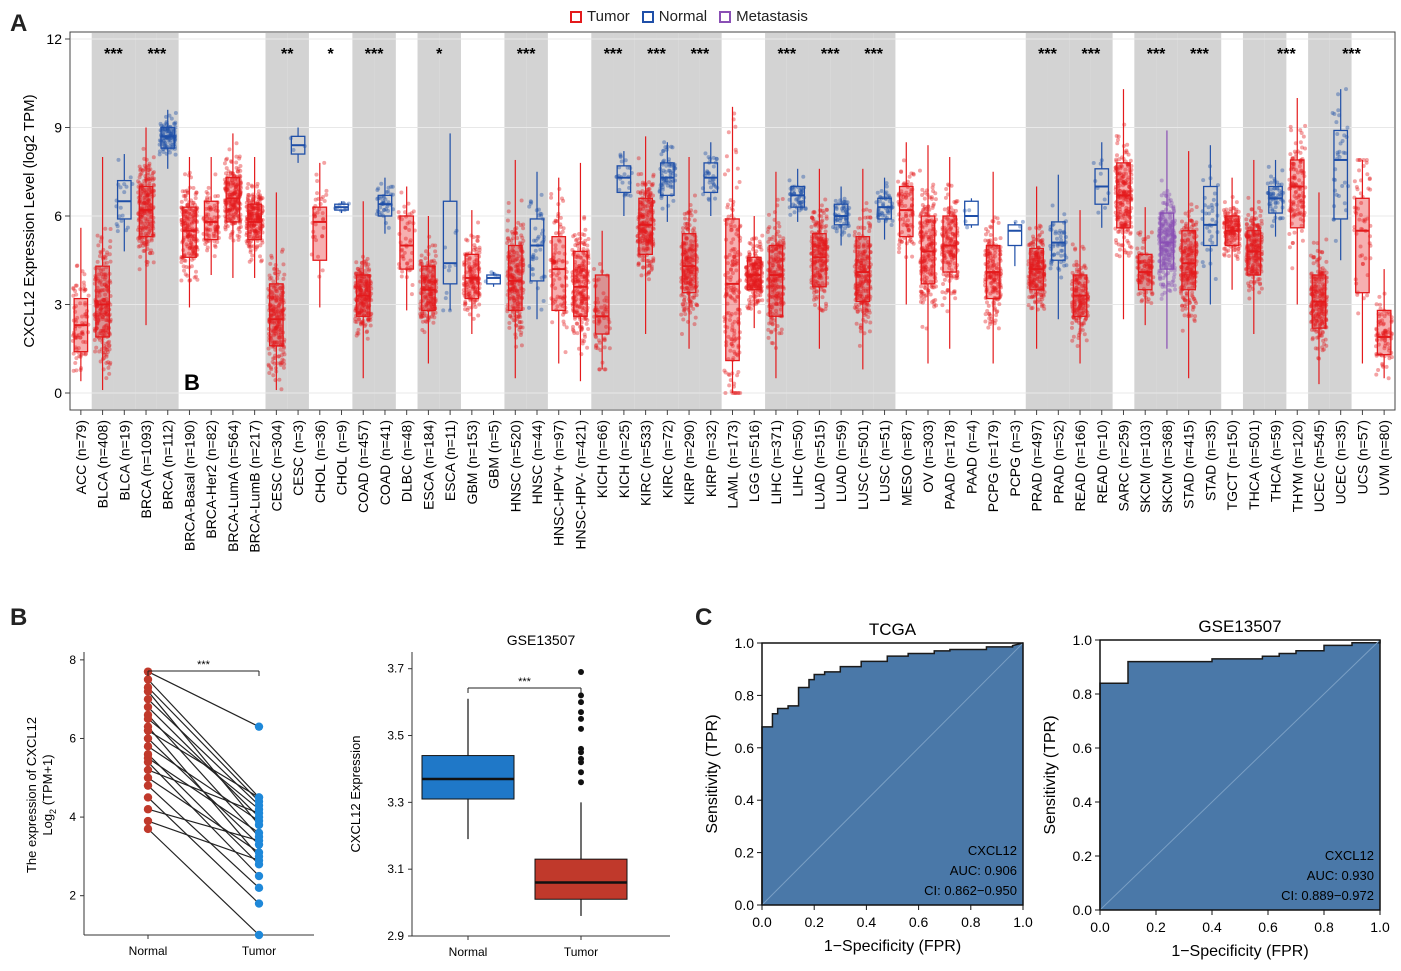 Image resolution: width=1401 pixels, height=971 pixels. Describe the element at coordinates (689, 16) in the screenshot. I see `chart-a-legend: Tumor Normal Metastasis` at that location.